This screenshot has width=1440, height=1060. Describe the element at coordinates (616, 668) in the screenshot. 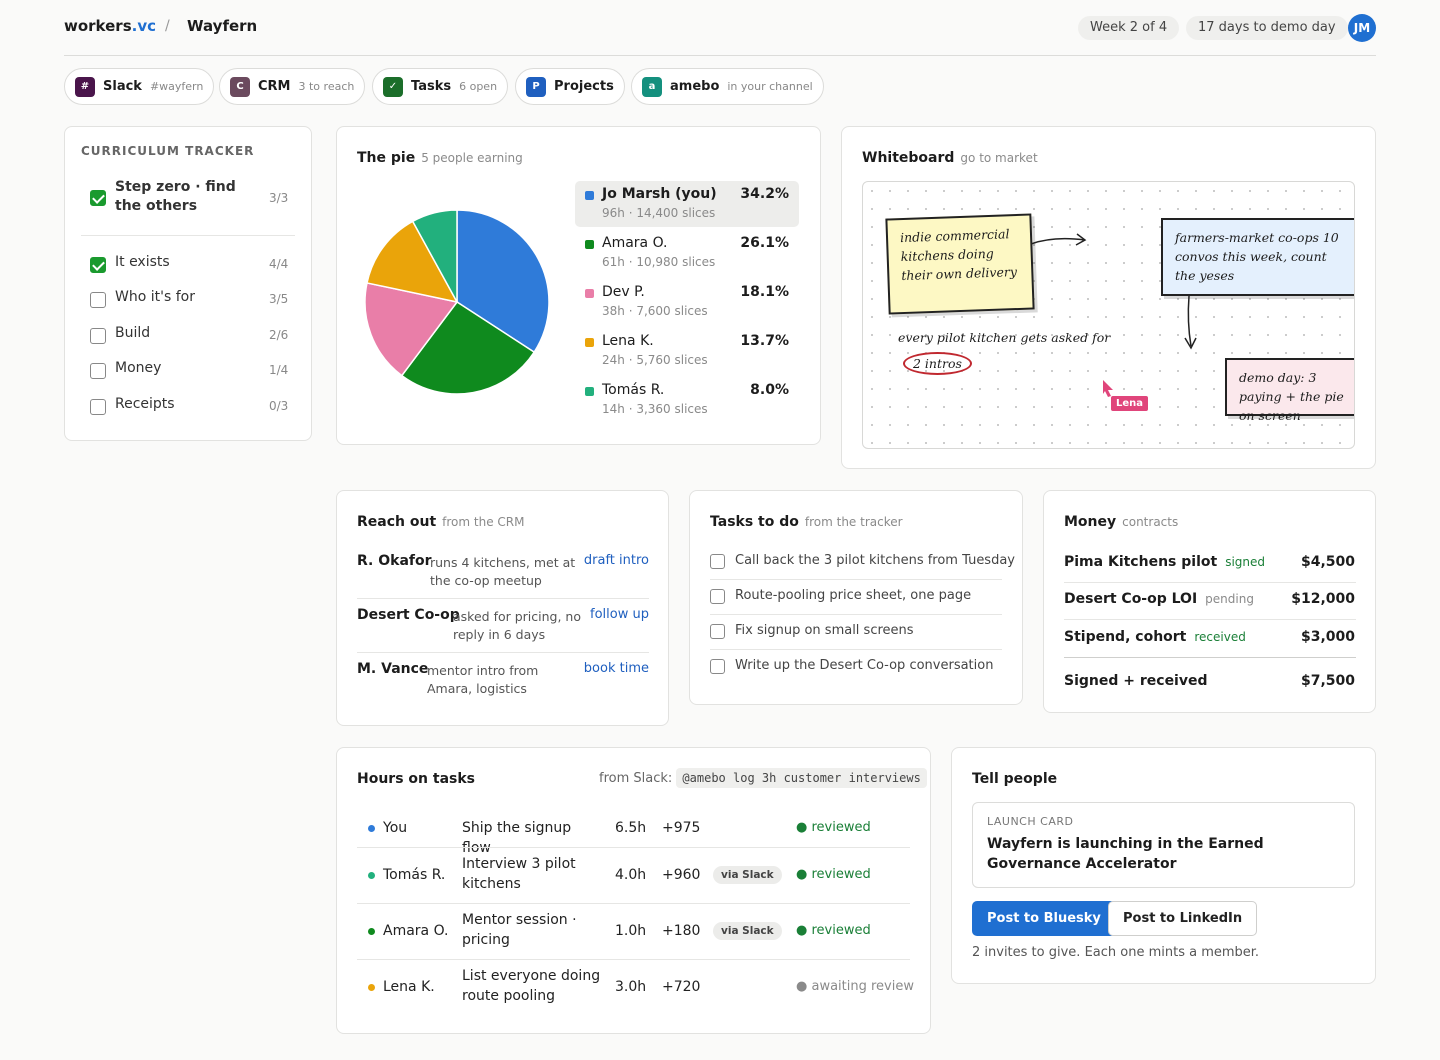

I see `book-time-link: book time` at that location.